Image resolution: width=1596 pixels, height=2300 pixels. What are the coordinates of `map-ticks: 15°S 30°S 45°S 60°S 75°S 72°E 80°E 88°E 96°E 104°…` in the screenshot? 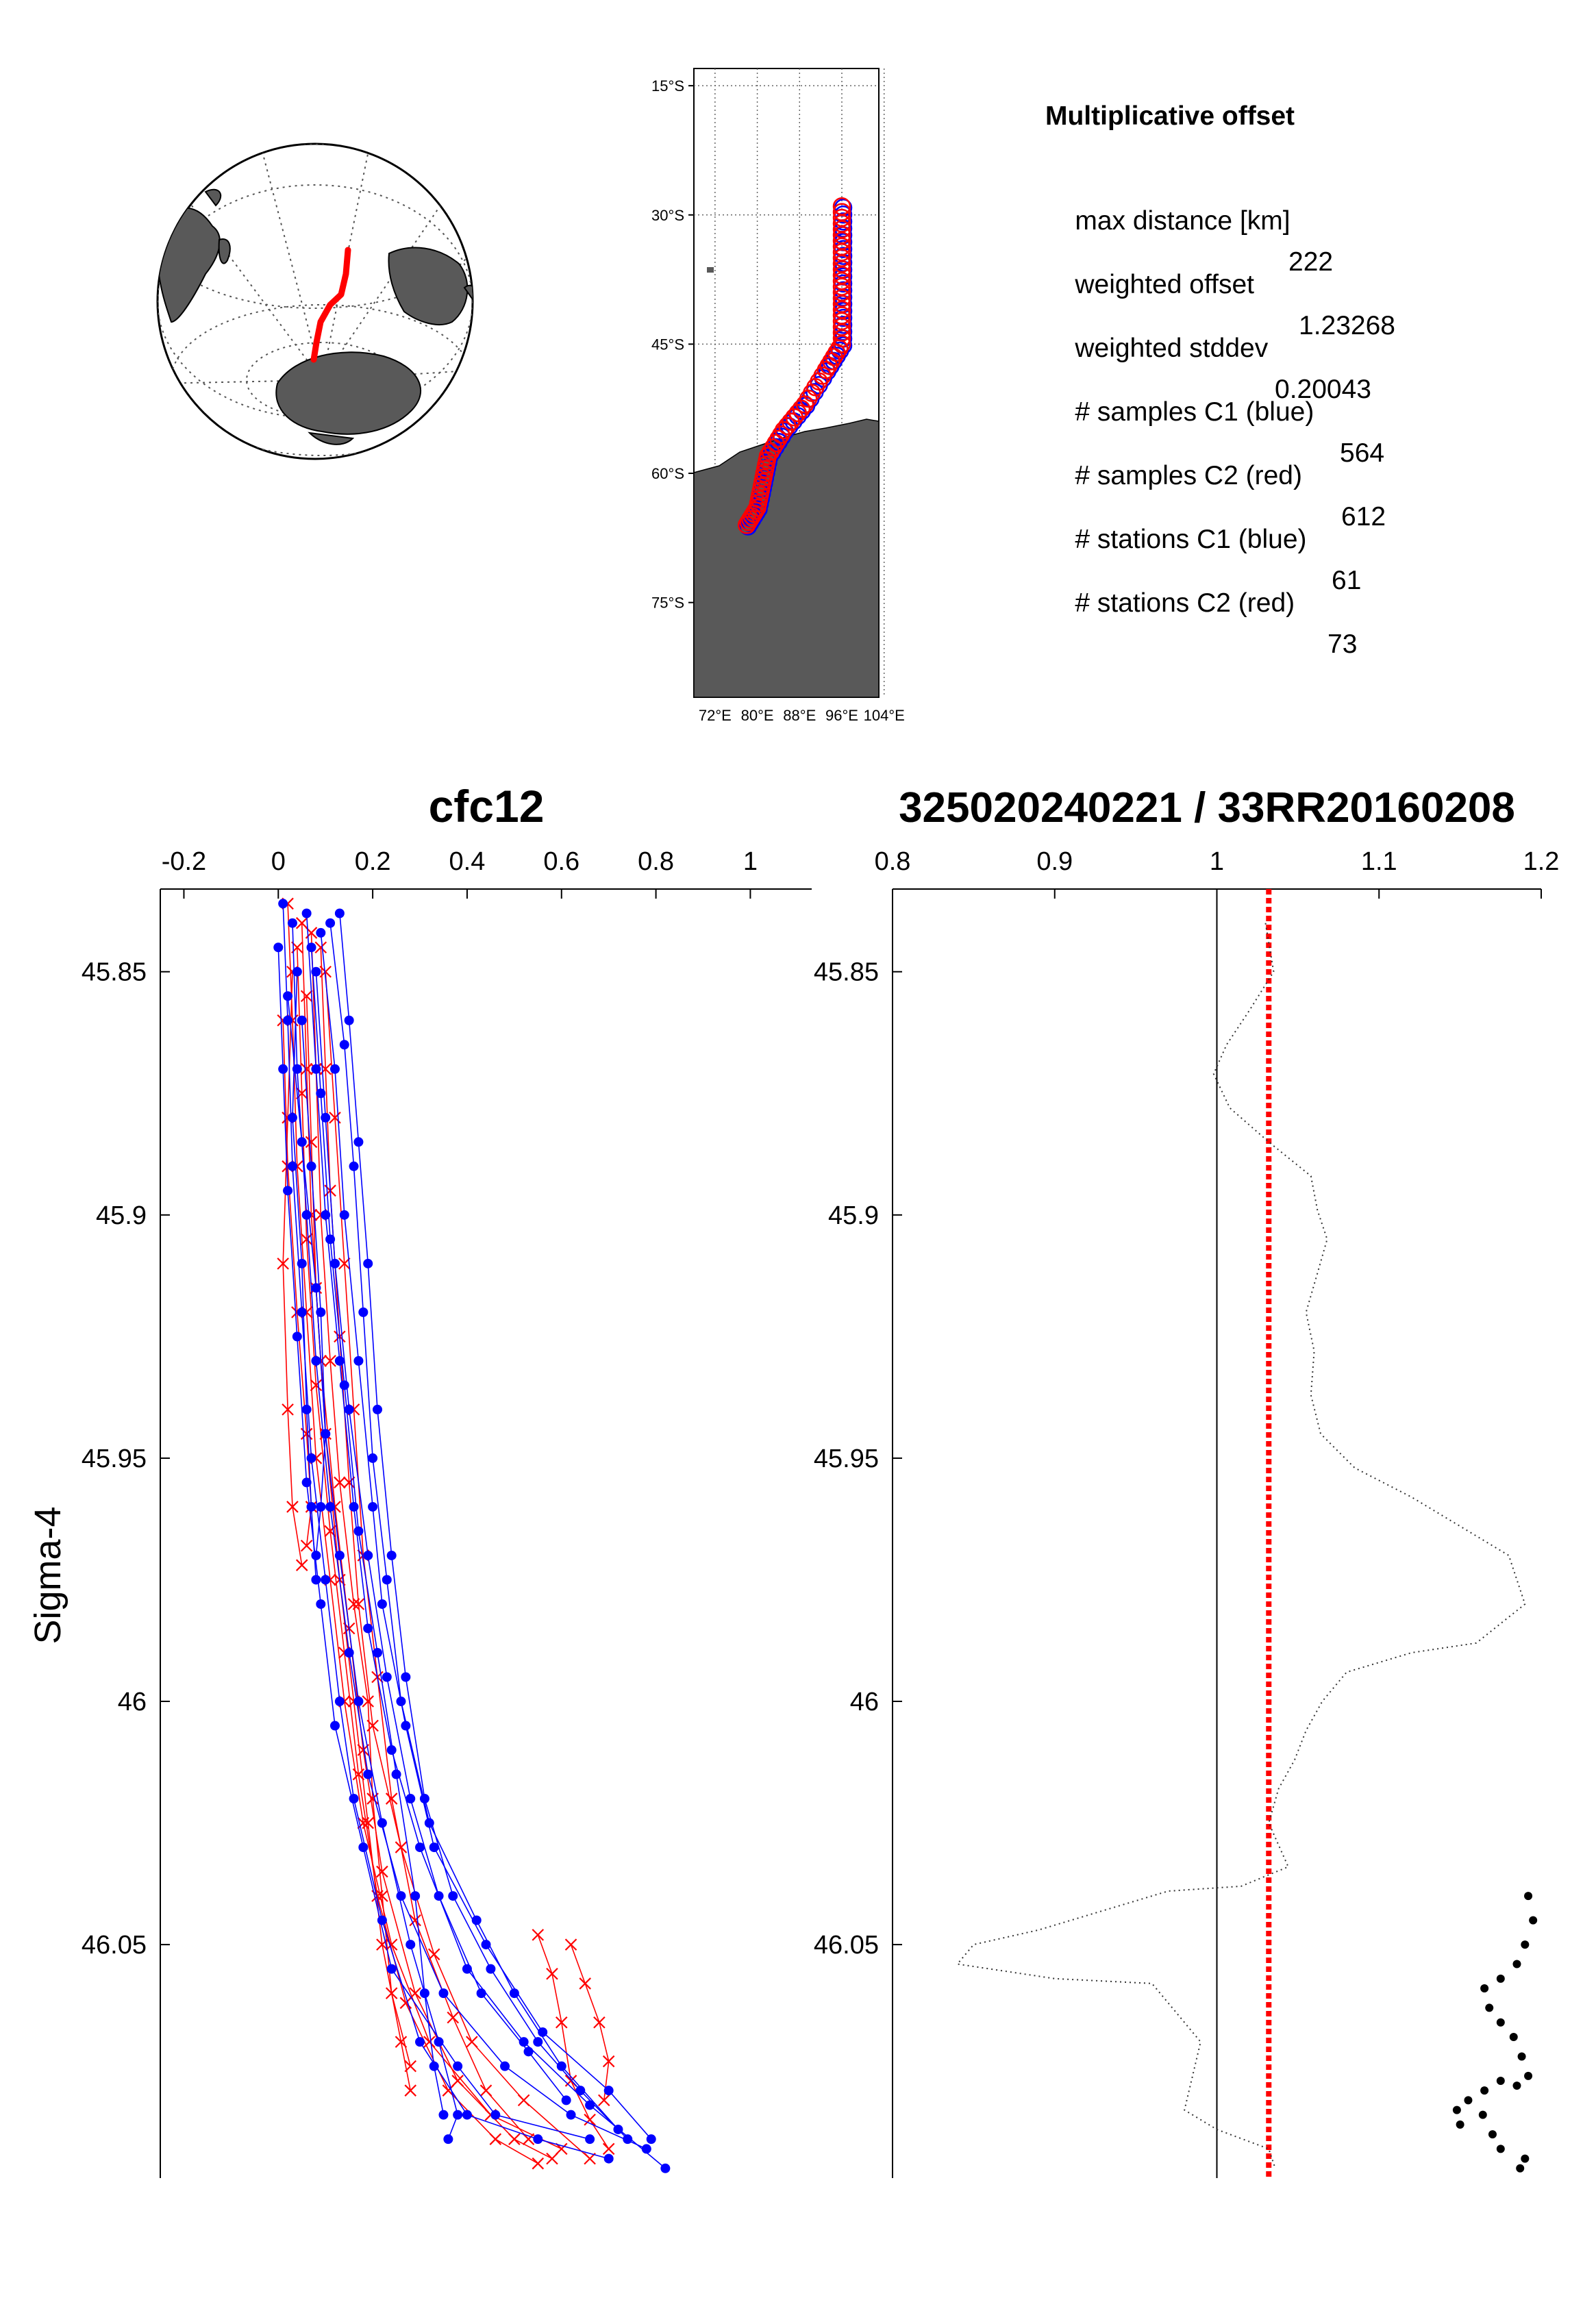 It's located at (778, 400).